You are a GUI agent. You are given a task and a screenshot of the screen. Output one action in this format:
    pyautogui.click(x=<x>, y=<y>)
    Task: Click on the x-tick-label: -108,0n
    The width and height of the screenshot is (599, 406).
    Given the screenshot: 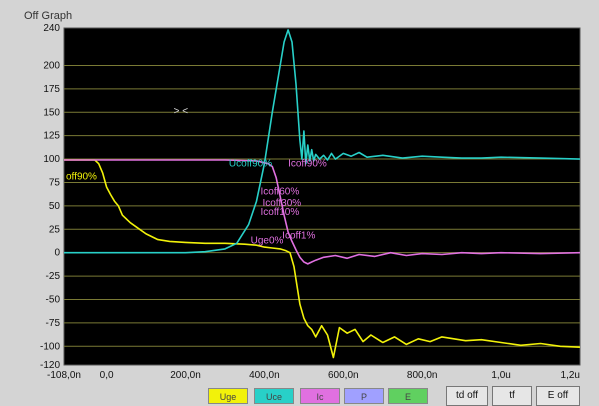 What is the action you would take?
    pyautogui.click(x=64, y=375)
    